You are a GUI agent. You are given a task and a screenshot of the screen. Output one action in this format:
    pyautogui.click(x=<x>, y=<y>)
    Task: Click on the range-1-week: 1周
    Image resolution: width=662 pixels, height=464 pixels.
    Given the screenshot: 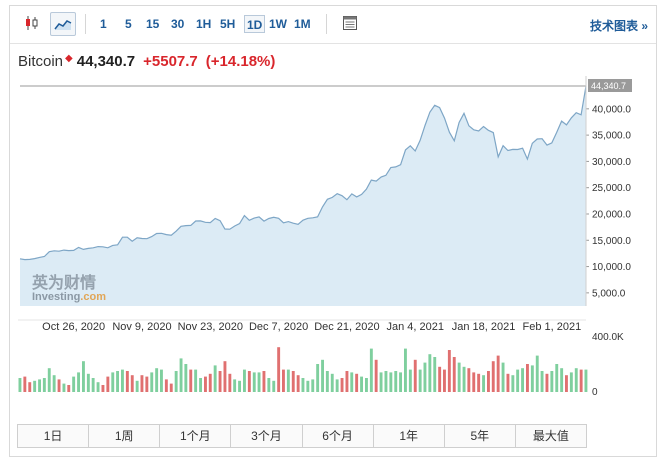 What is the action you would take?
    pyautogui.click(x=125, y=436)
    